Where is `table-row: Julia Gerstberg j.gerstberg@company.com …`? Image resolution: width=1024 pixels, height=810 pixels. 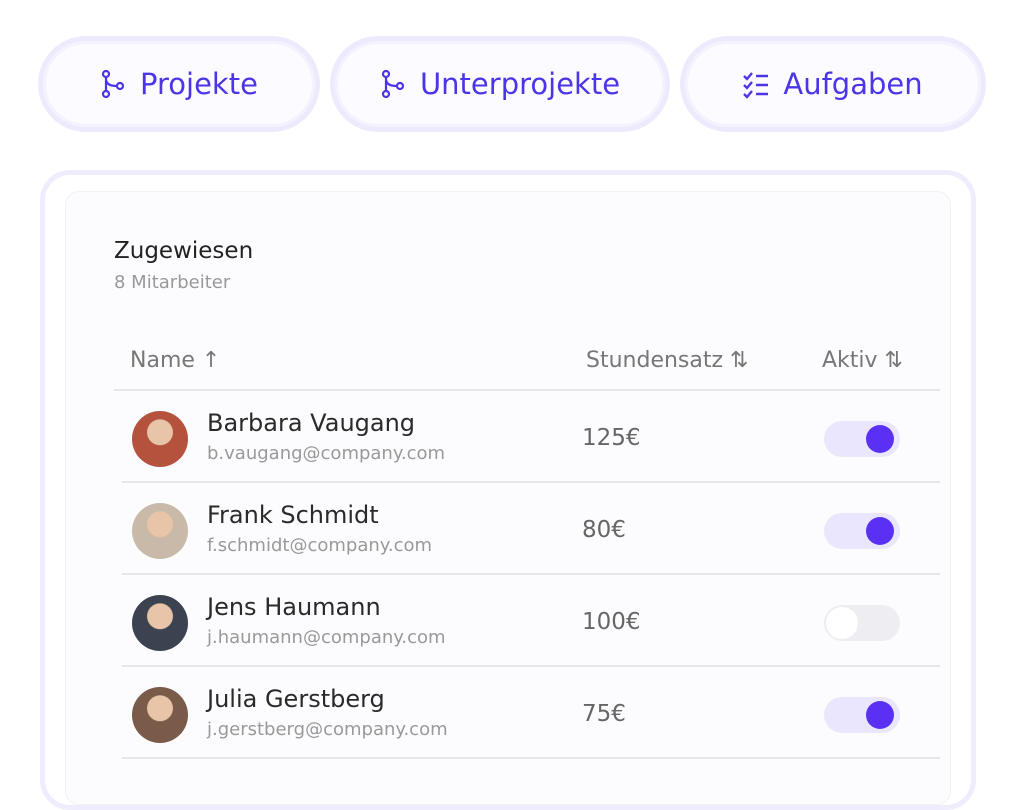 table-row: Julia Gerstberg j.gerstberg@company.com … is located at coordinates (531, 713).